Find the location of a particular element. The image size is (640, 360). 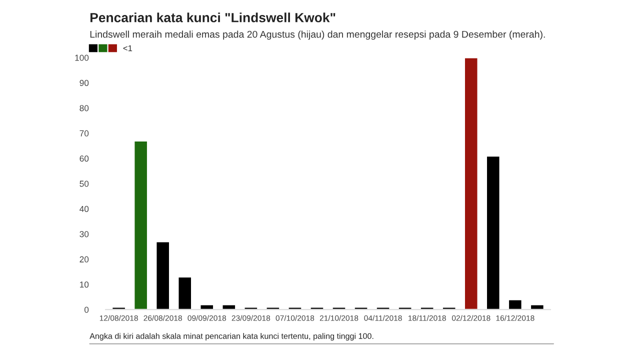

y-tick-label: 10 is located at coordinates (84, 285).